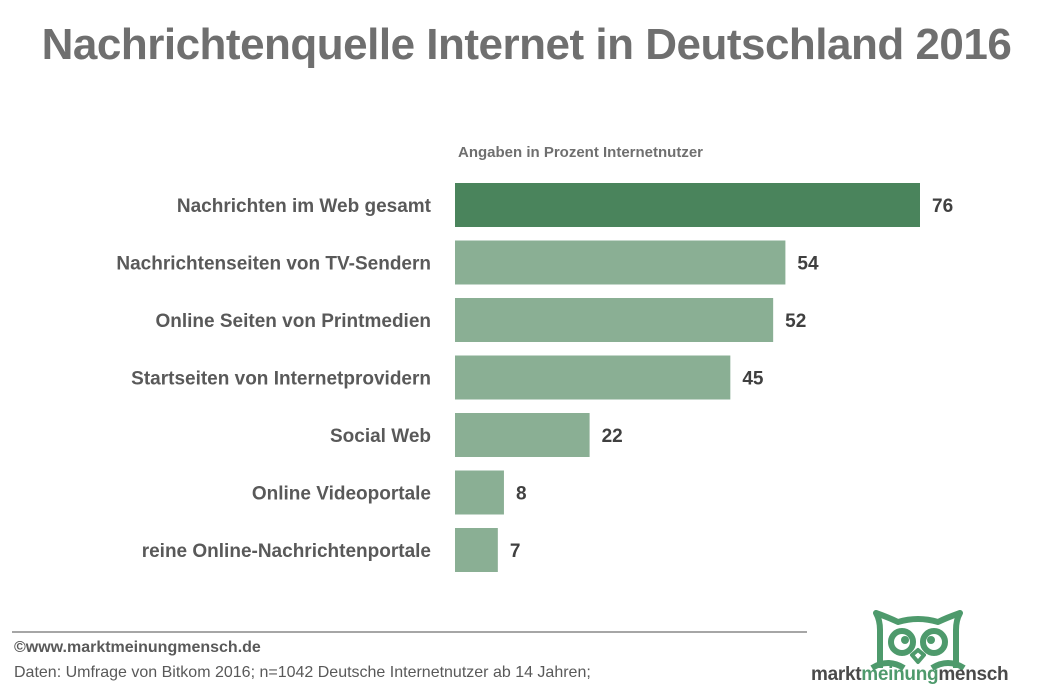  Describe the element at coordinates (137, 647) in the screenshot. I see `copyright-text: ©www.marktmeinungmensch.de` at that location.